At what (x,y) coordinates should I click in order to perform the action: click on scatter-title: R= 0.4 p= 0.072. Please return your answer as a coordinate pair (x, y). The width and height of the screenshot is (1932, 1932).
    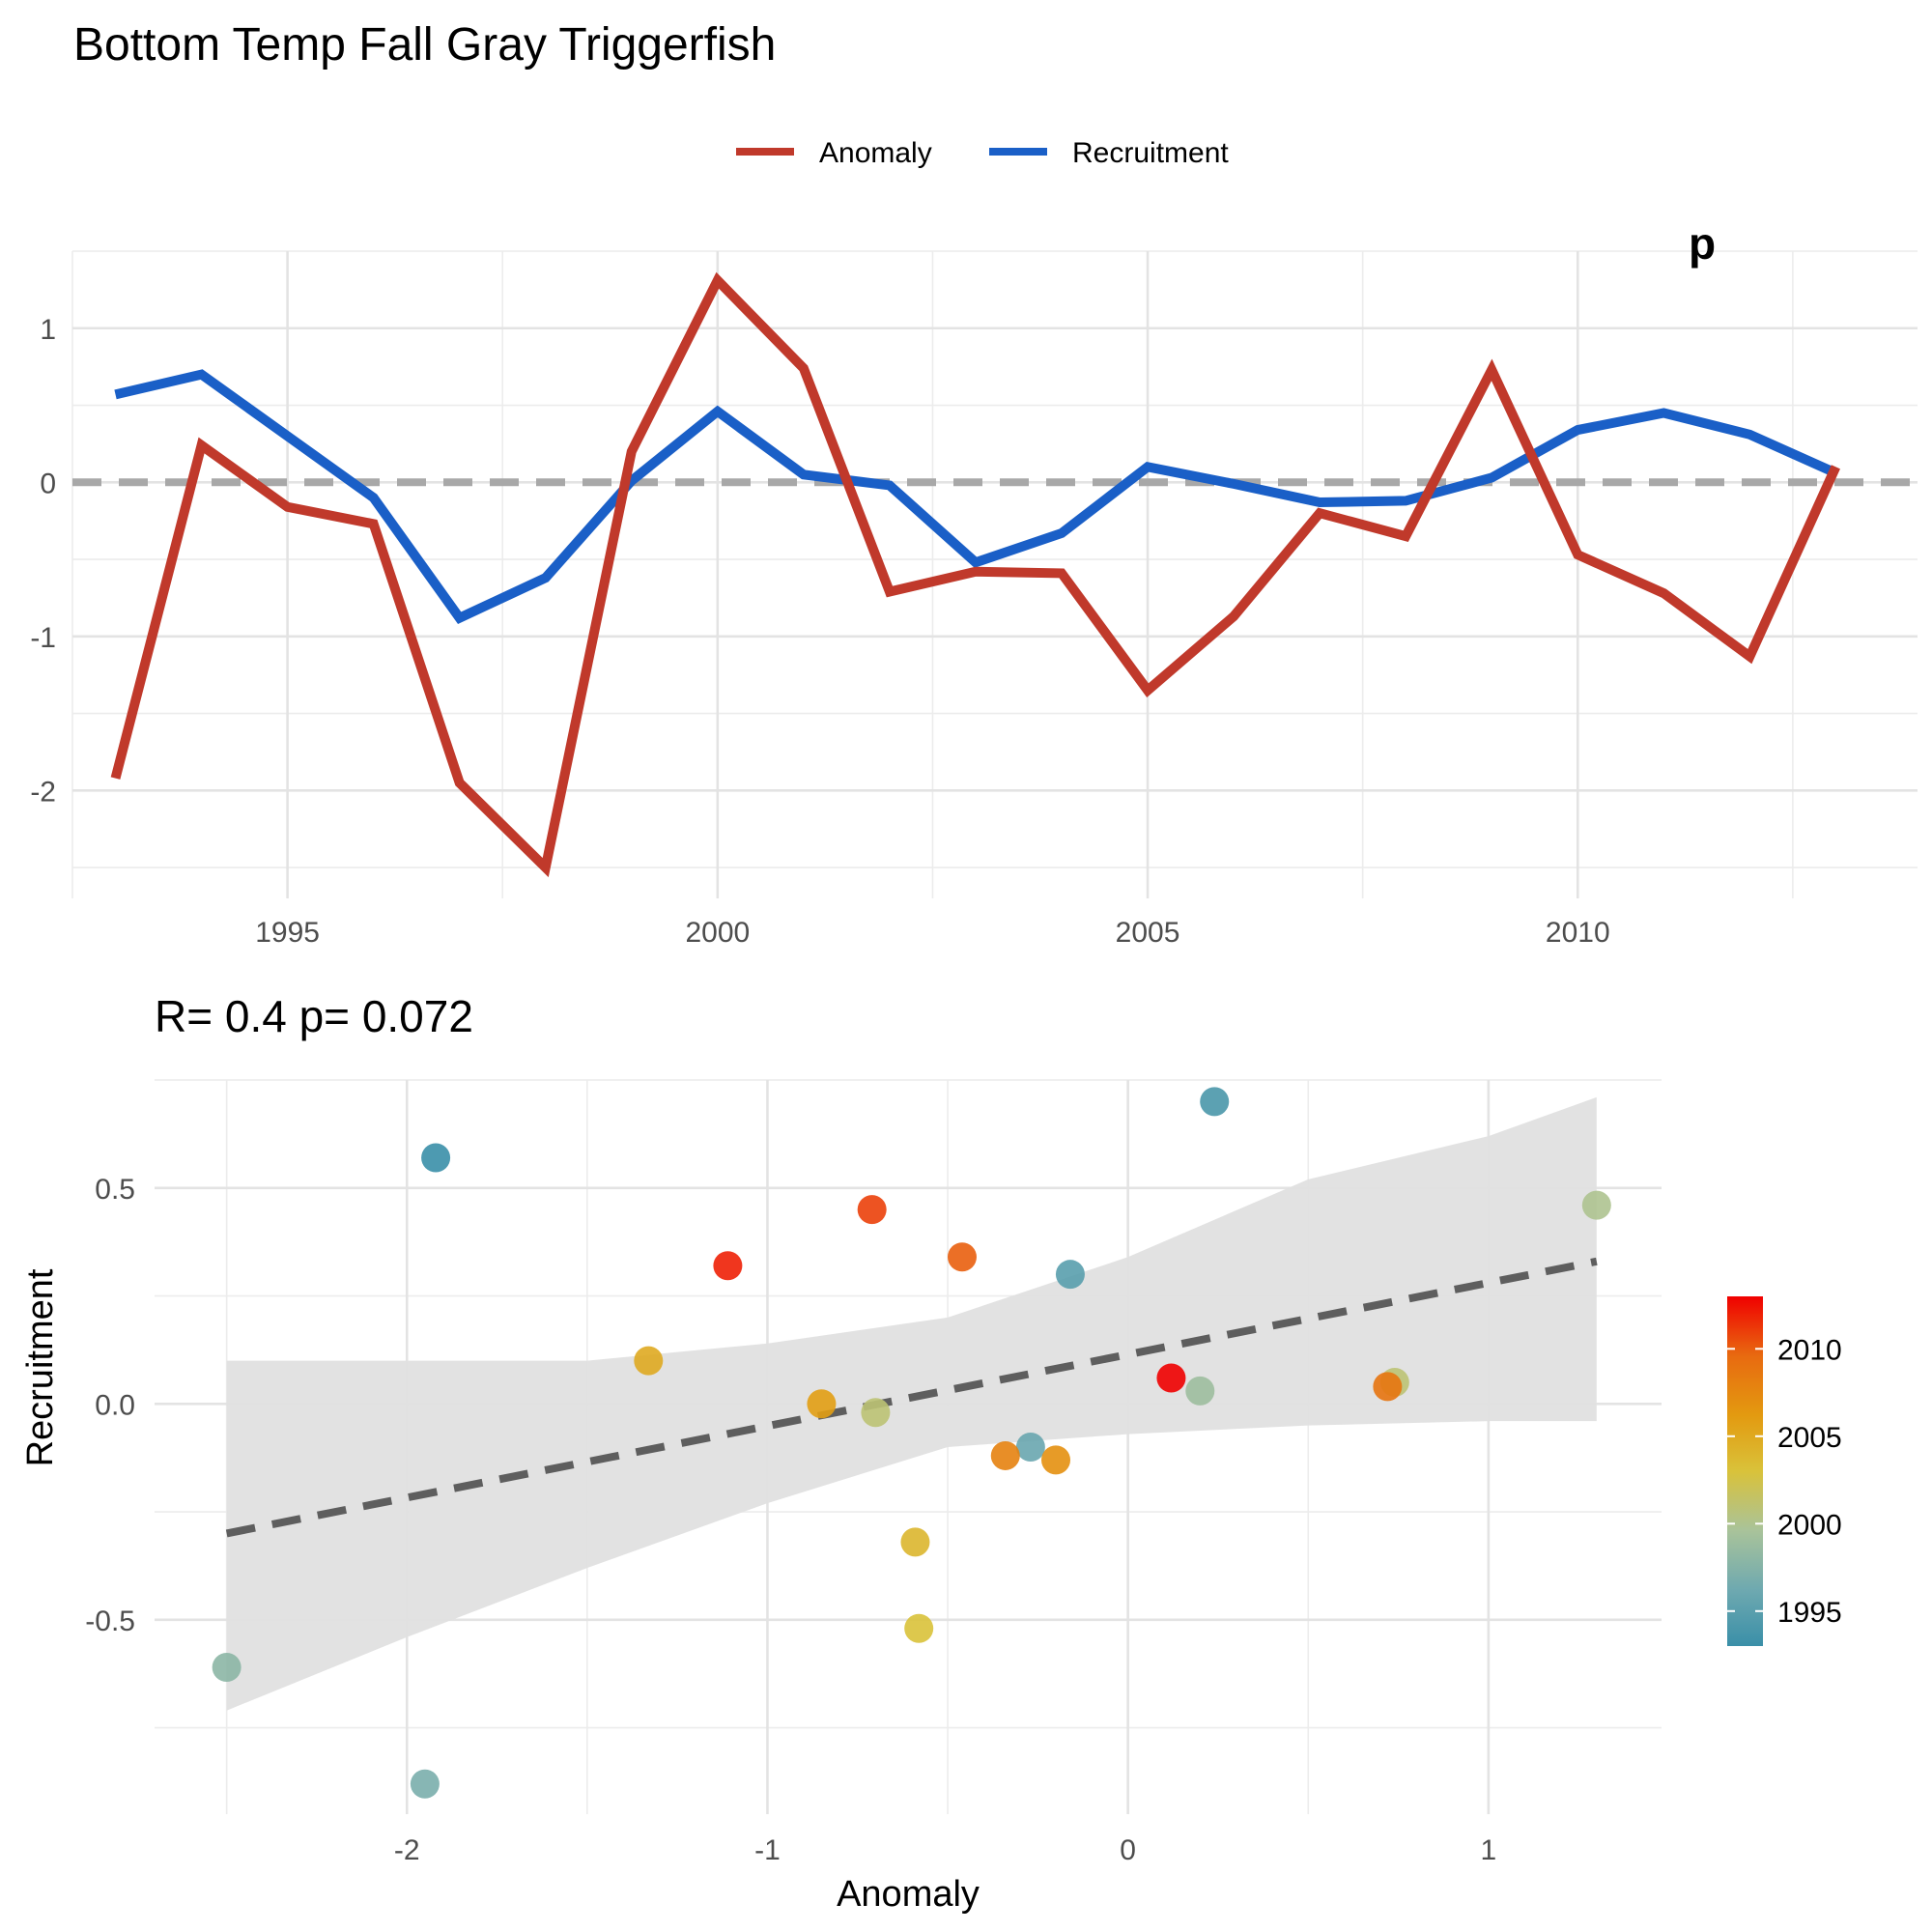
    Looking at the image, I should click on (314, 1016).